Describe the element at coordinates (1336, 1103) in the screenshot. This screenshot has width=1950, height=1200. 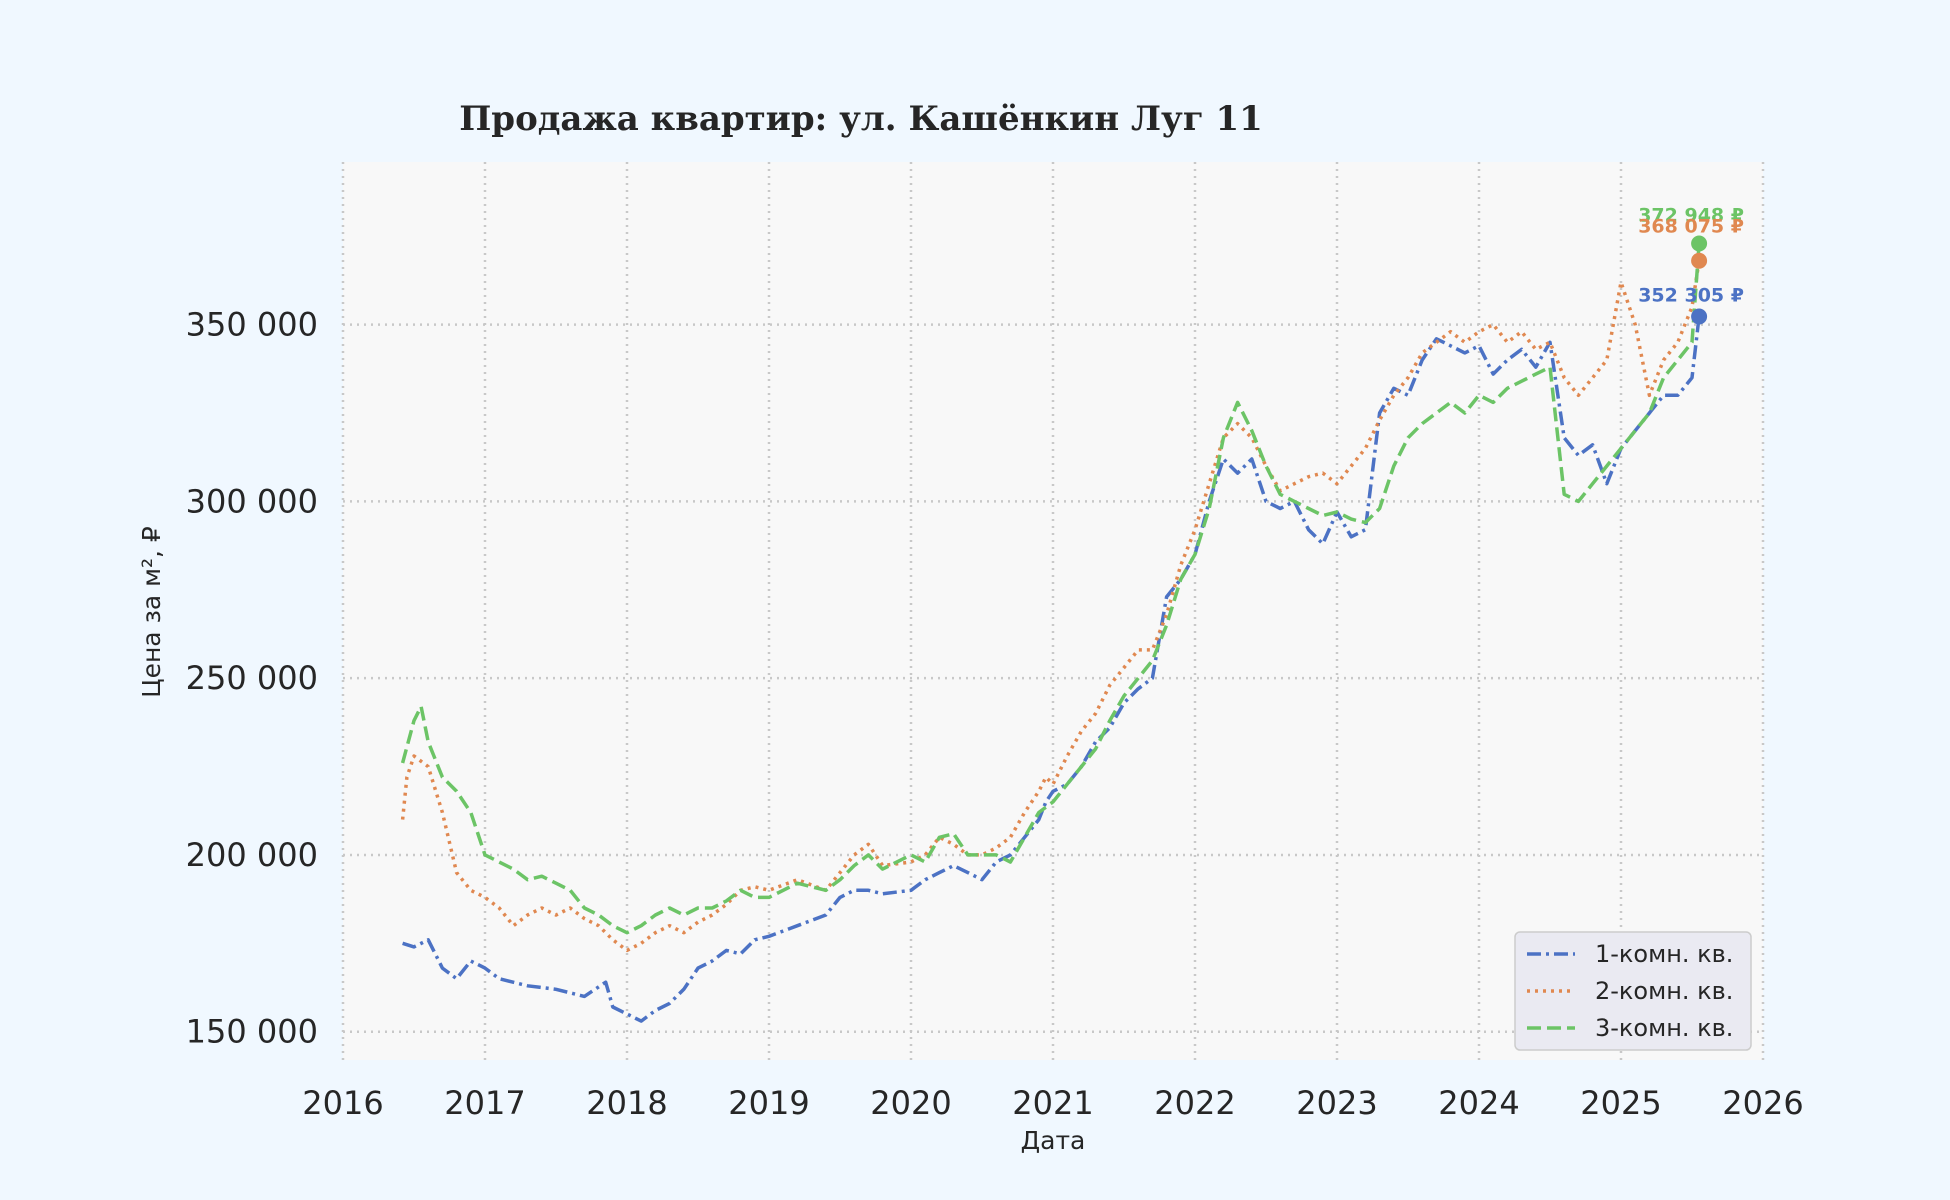
I see `x-tick-label: 2023` at that location.